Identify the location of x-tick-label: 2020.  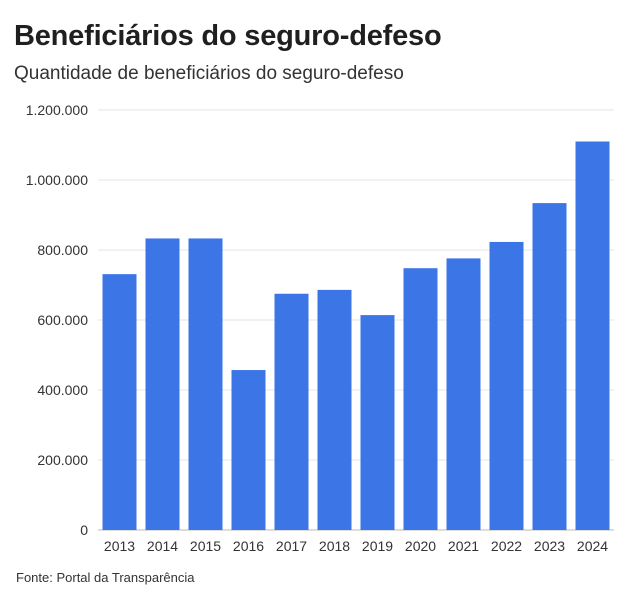
(420, 546).